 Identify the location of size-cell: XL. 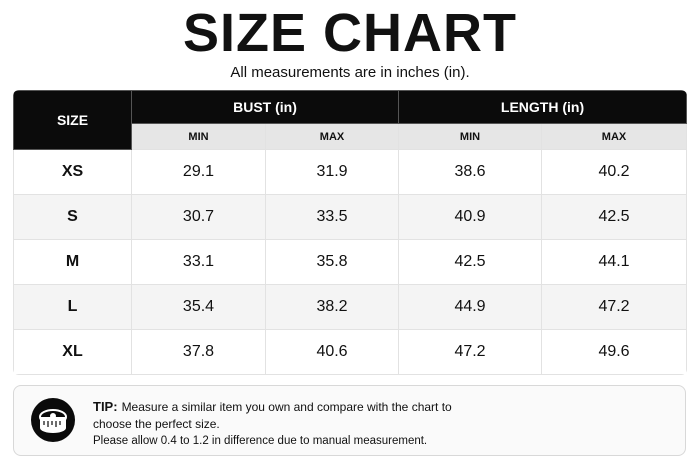
(72, 352).